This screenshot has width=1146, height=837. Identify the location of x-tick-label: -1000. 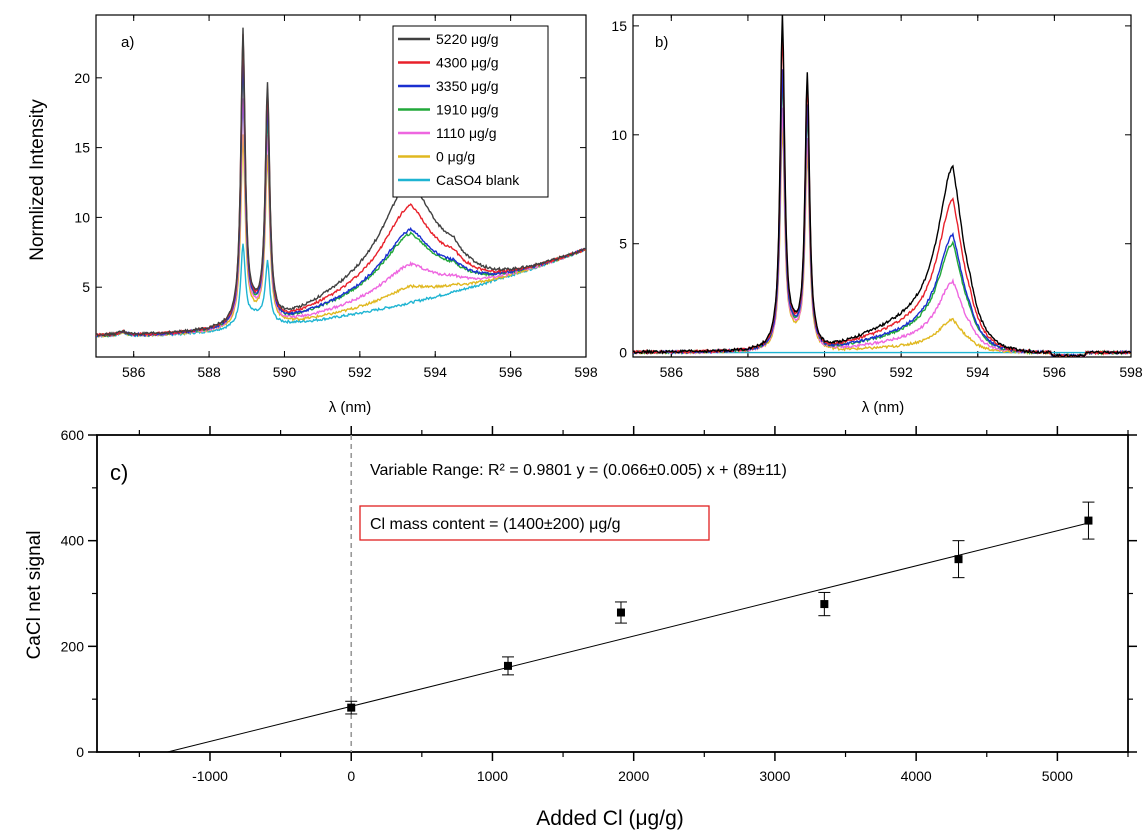
(210, 776).